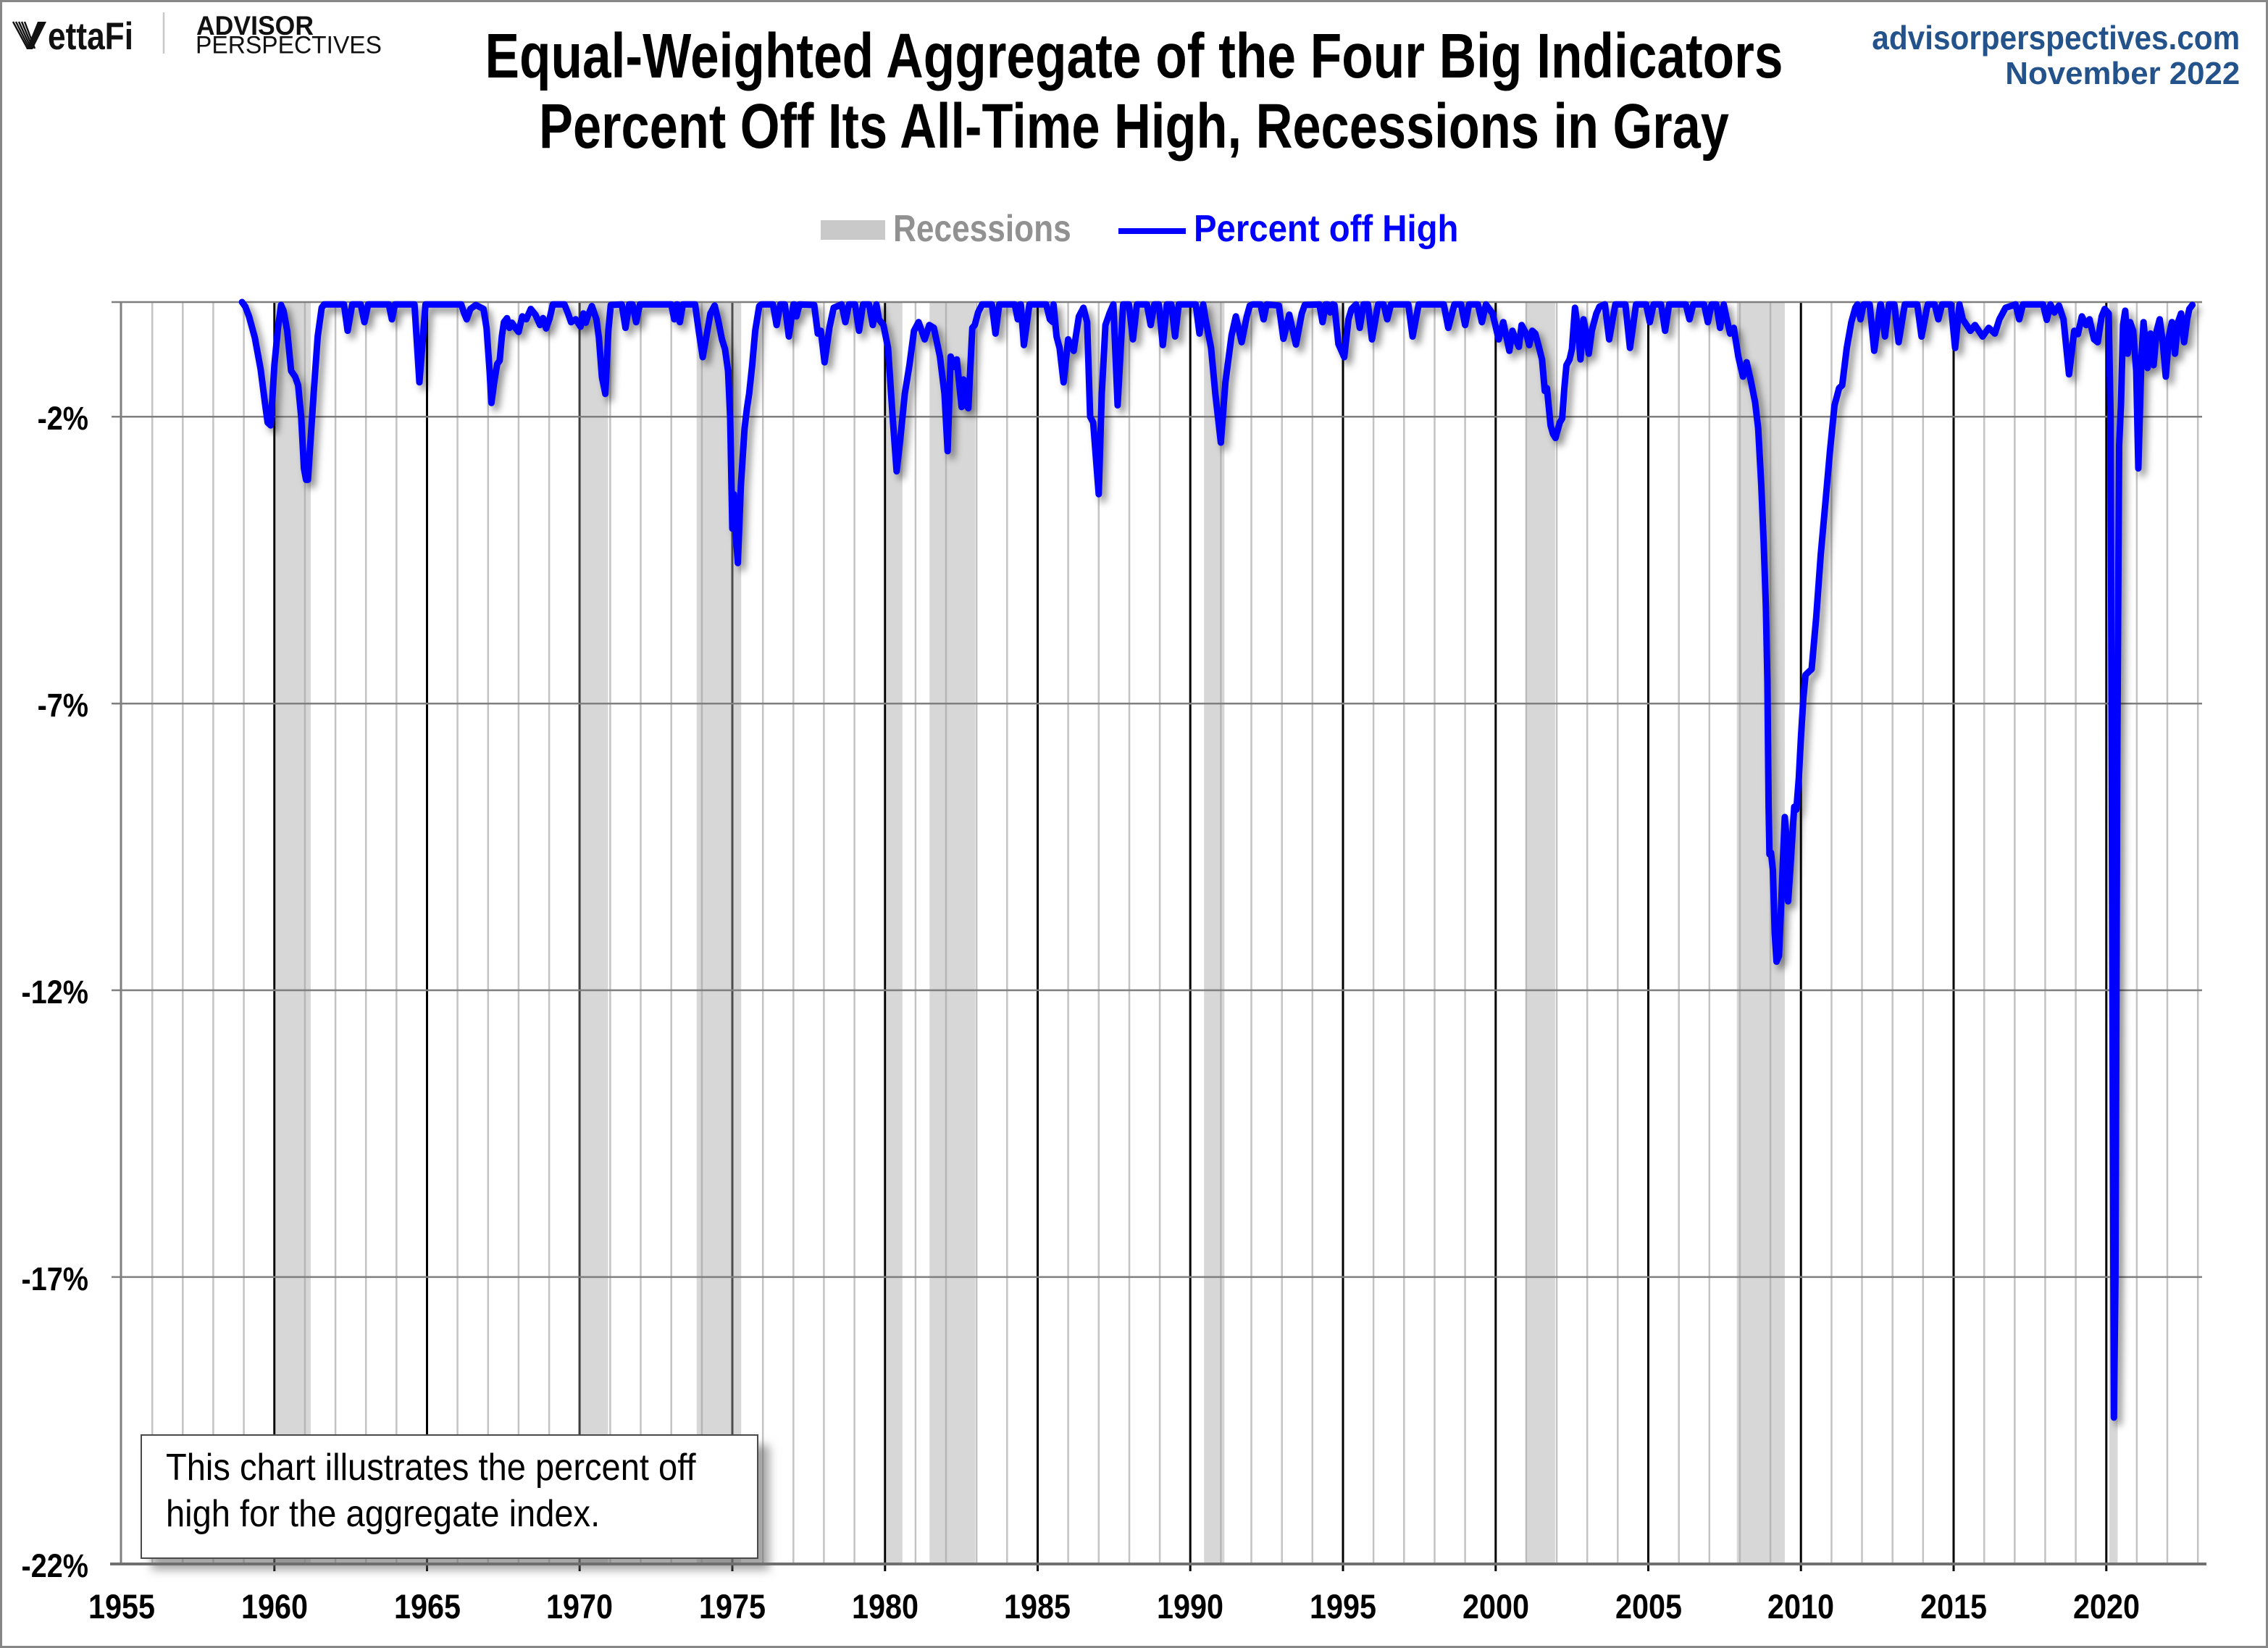 The width and height of the screenshot is (2268, 1648). Describe the element at coordinates (255, 26) in the screenshot. I see `svg-text: ADVISOR` at that location.